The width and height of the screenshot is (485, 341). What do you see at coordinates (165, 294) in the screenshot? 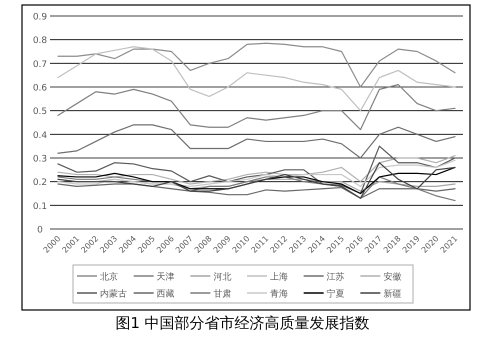
I see `legend-label: 西藏` at bounding box center [165, 294].